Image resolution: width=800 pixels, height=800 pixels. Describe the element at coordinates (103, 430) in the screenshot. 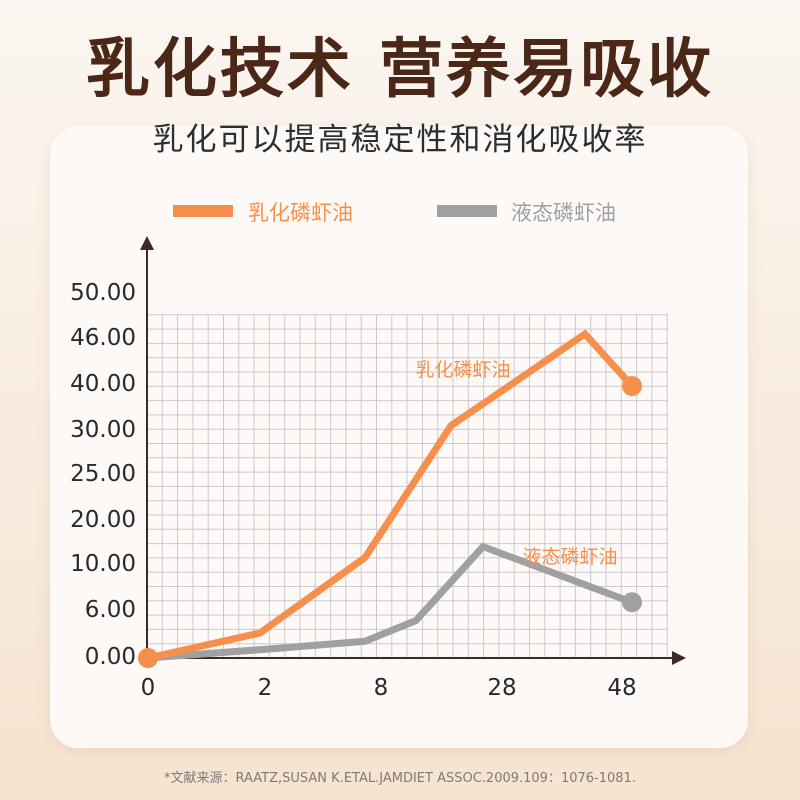

I see `y-tick-label: 30.00` at that location.